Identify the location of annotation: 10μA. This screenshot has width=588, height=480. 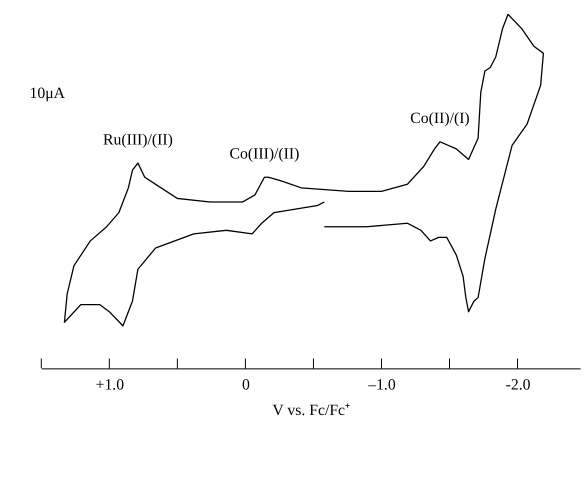
(48, 93).